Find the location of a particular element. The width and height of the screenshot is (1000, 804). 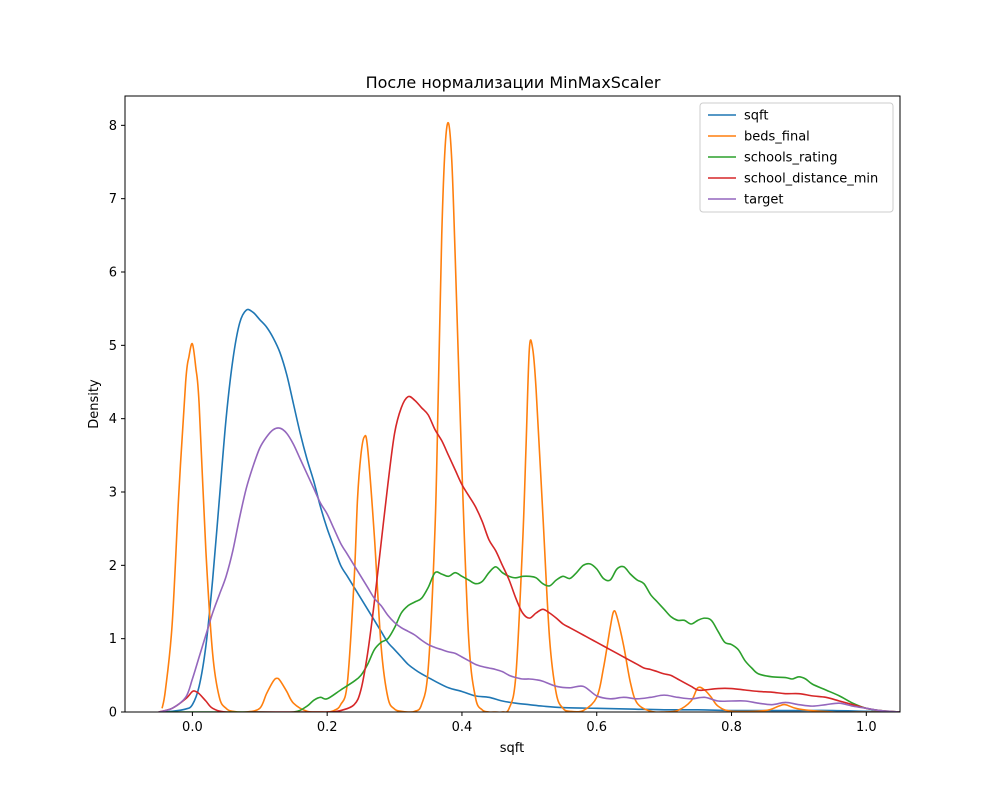

legend-label: sqft is located at coordinates (756, 116).